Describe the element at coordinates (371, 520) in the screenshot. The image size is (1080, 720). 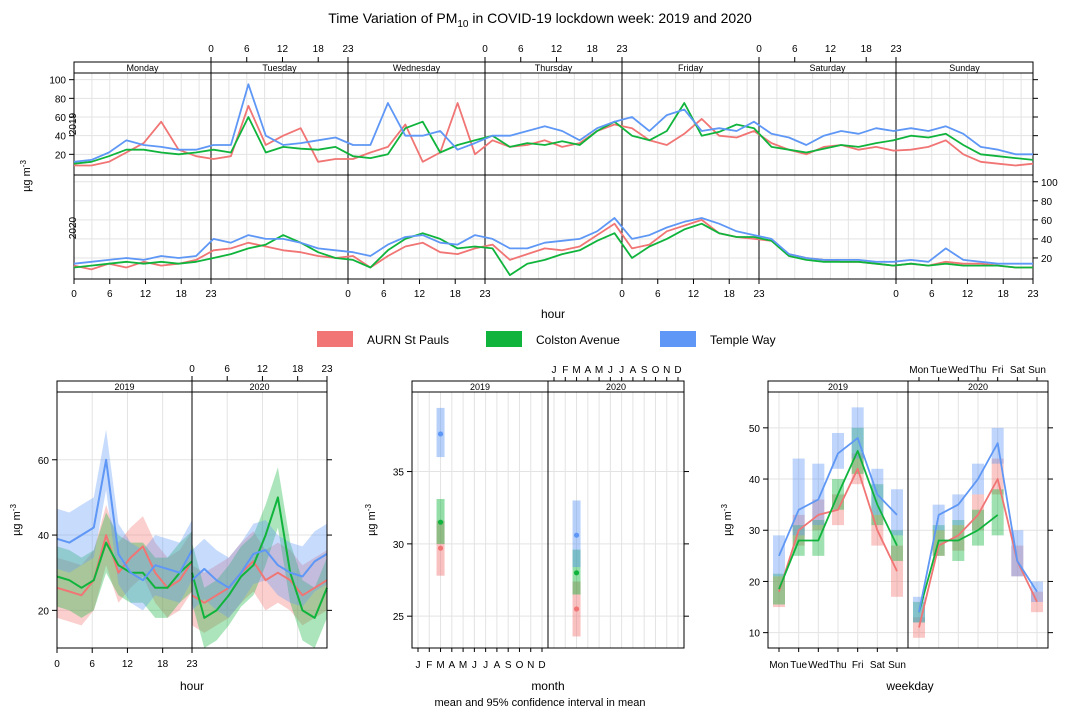
I see `y-axis-label-bc: µg m-3` at that location.